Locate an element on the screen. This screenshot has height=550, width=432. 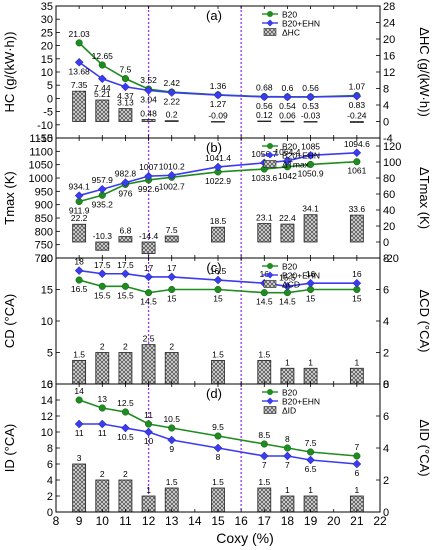
series-value-label: 16 is located at coordinates (265, 274).